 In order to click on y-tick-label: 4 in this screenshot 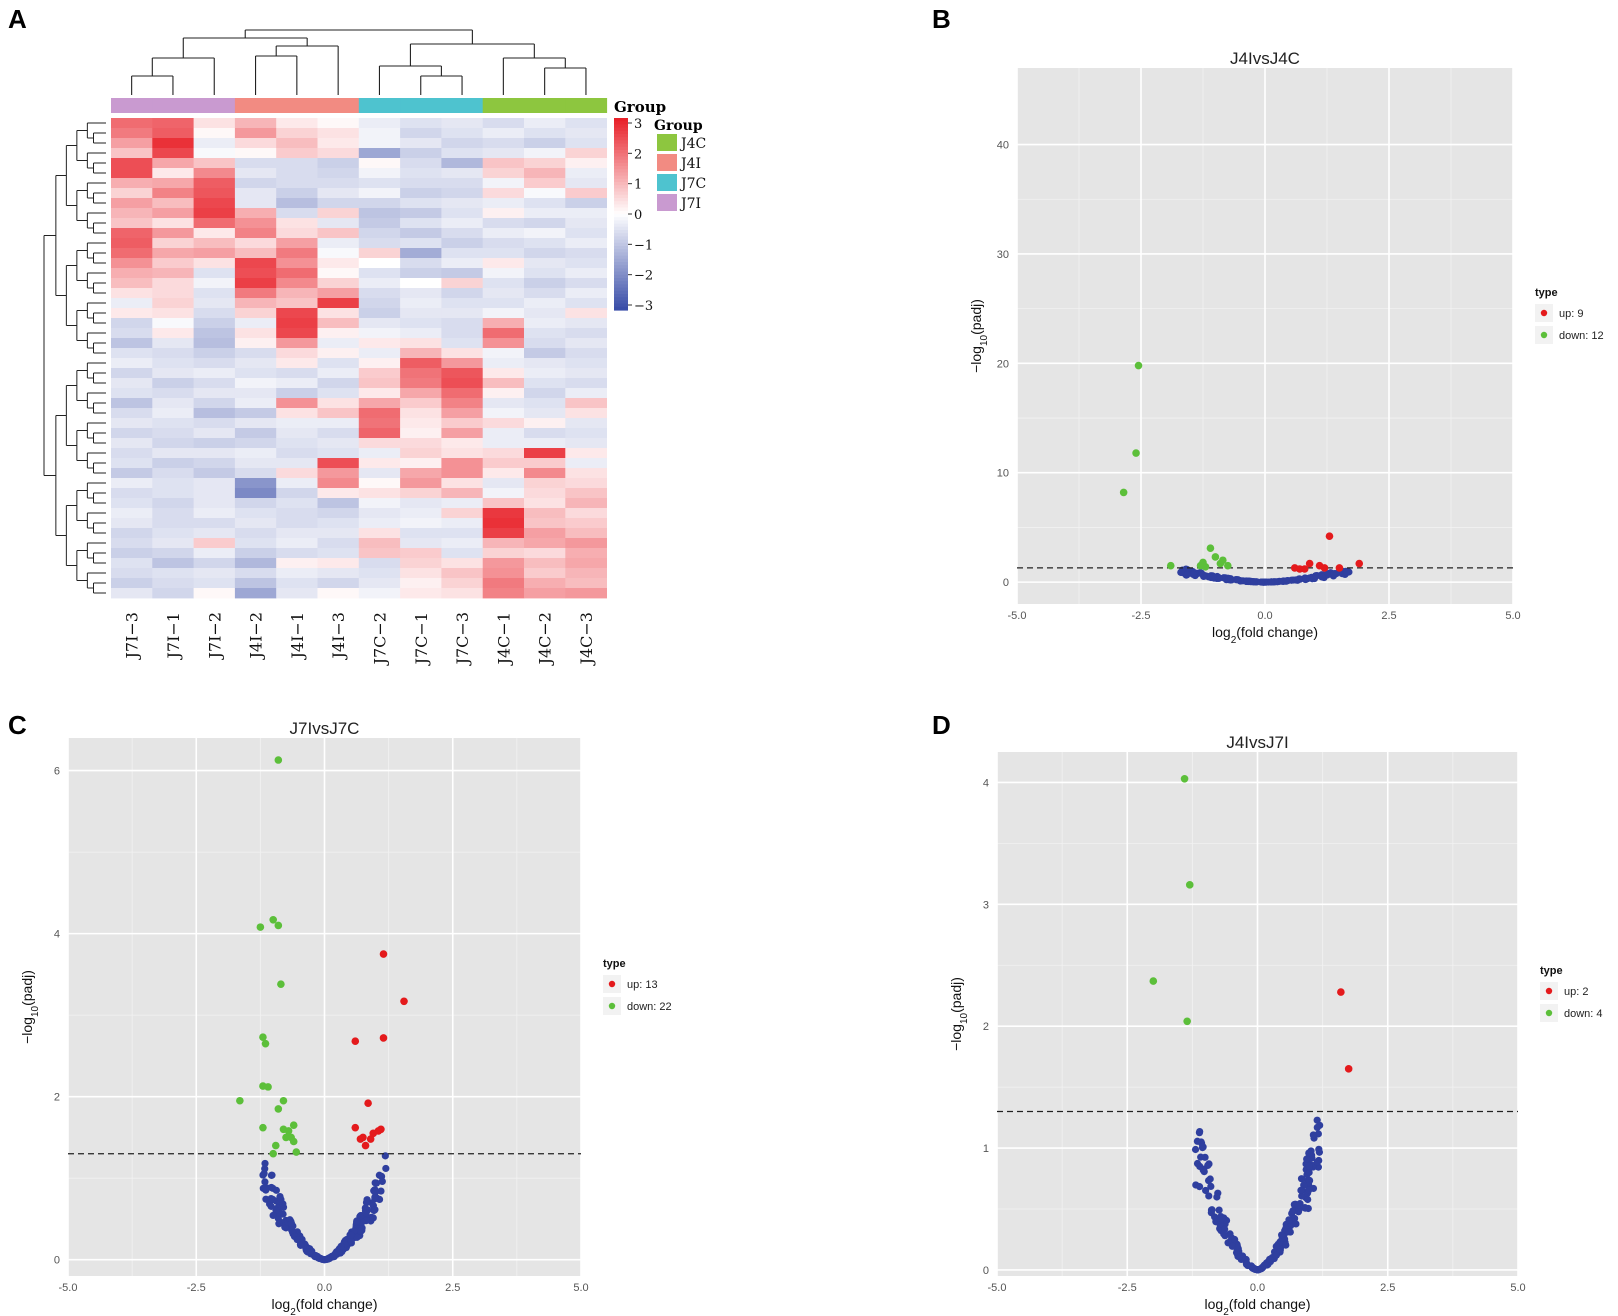, I will do `click(57, 935)`.